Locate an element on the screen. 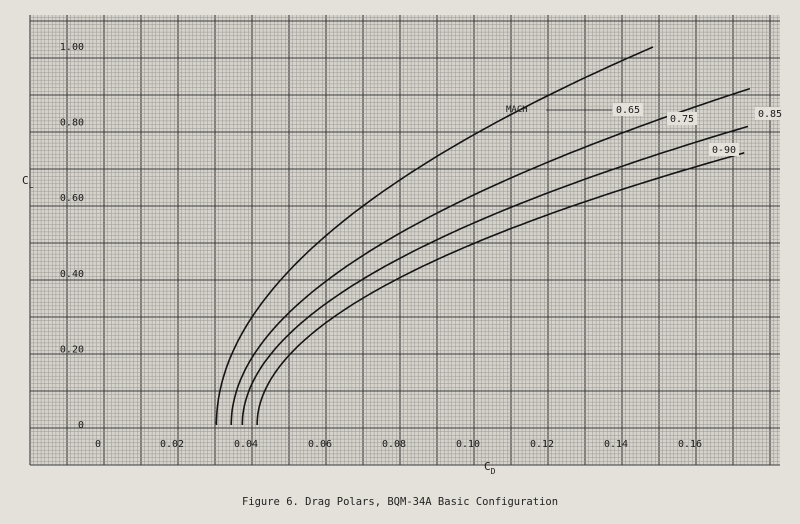 This screenshot has height=524, width=800. x-tick-label: 0 is located at coordinates (98, 444).